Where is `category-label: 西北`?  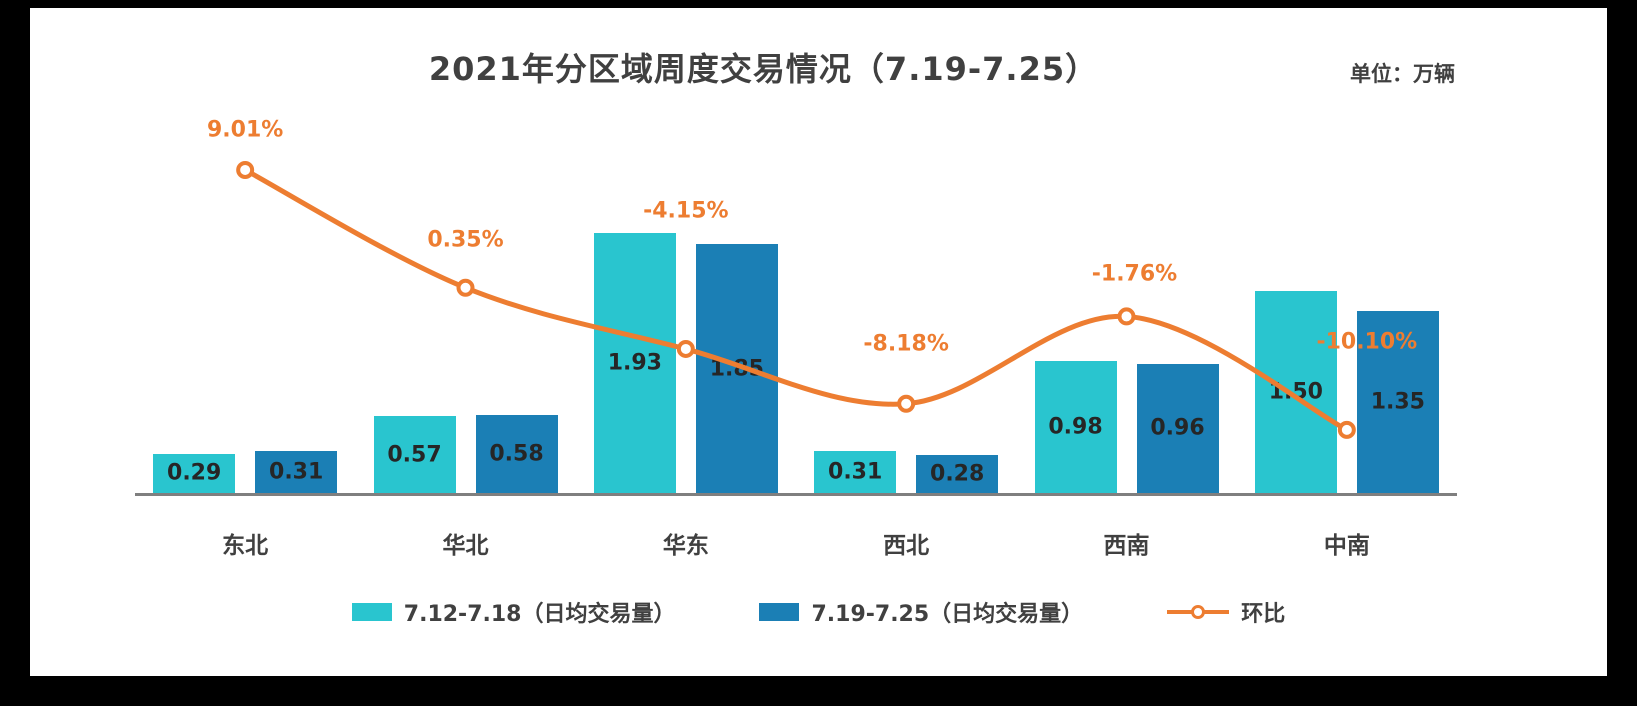 category-label: 西北 is located at coordinates (906, 546).